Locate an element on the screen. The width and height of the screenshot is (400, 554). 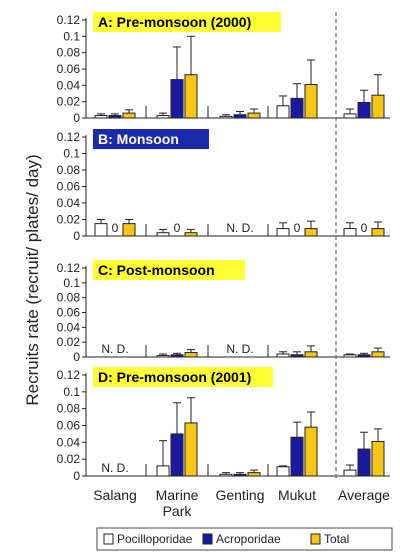
legend: Pocilloporidae Acroporidae Total is located at coordinates (244, 539).